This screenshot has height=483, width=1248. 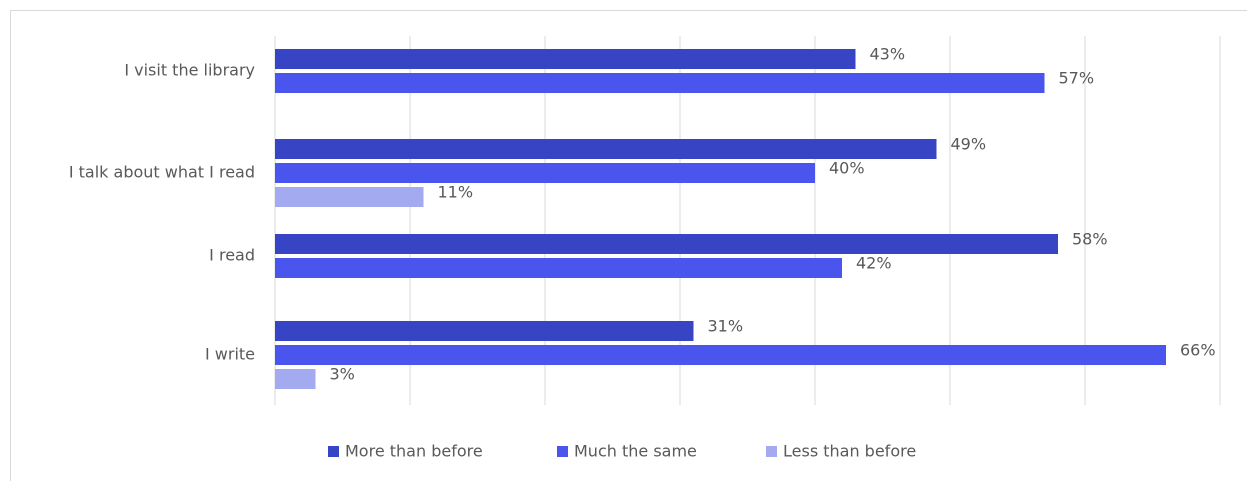 What do you see at coordinates (189, 70) in the screenshot?
I see `category-label: I visit the library` at bounding box center [189, 70].